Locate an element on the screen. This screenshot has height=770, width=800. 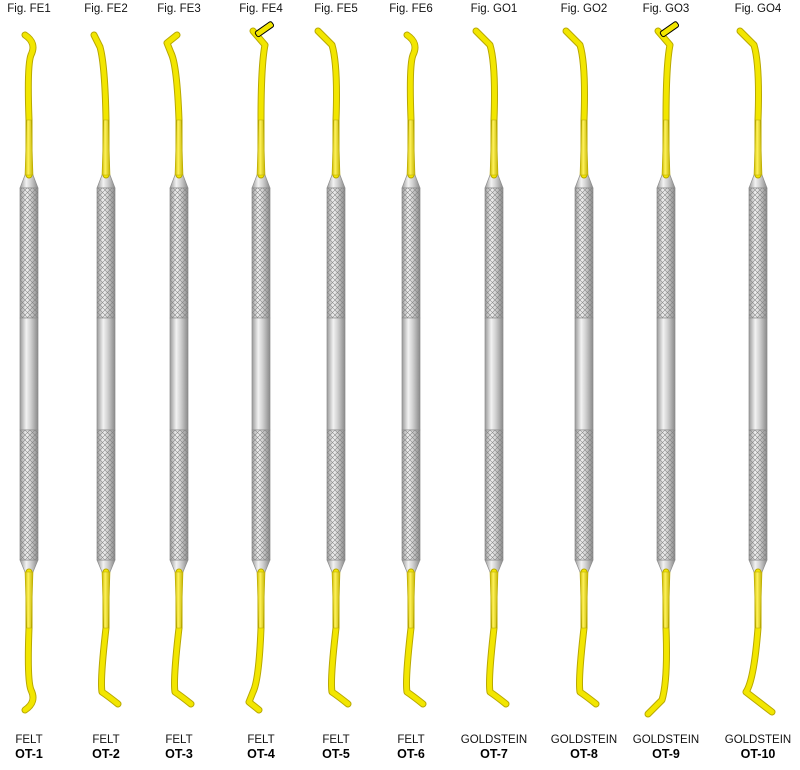
product-code: OT-10 is located at coordinates (758, 754).